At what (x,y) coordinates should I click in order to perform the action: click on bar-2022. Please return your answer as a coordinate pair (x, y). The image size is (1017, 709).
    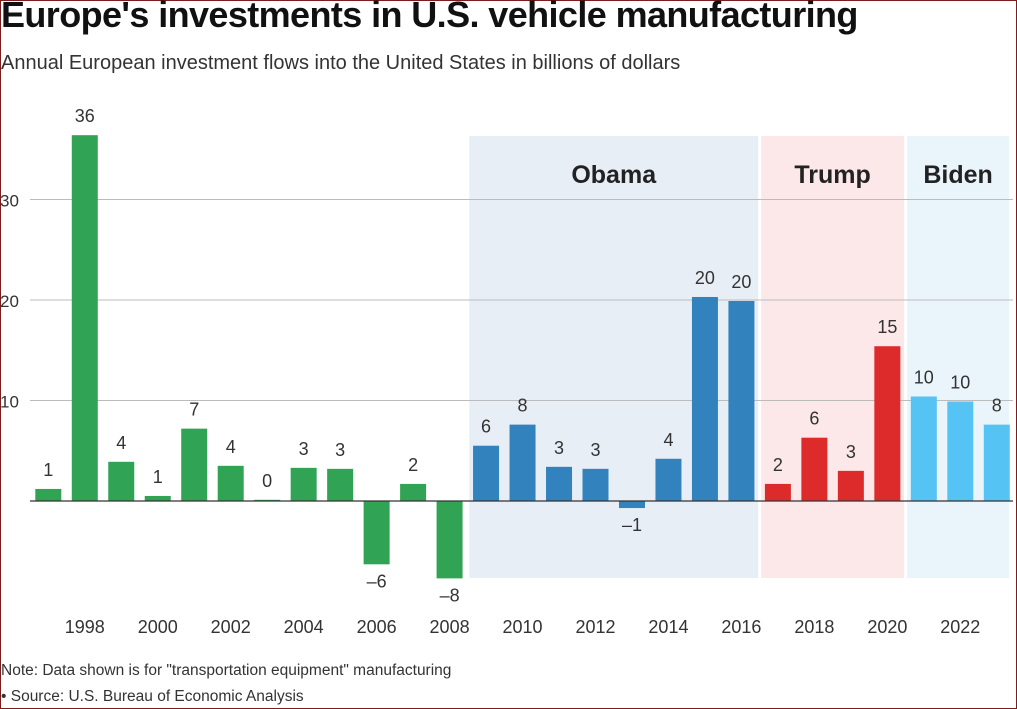
    Looking at the image, I should click on (960, 451).